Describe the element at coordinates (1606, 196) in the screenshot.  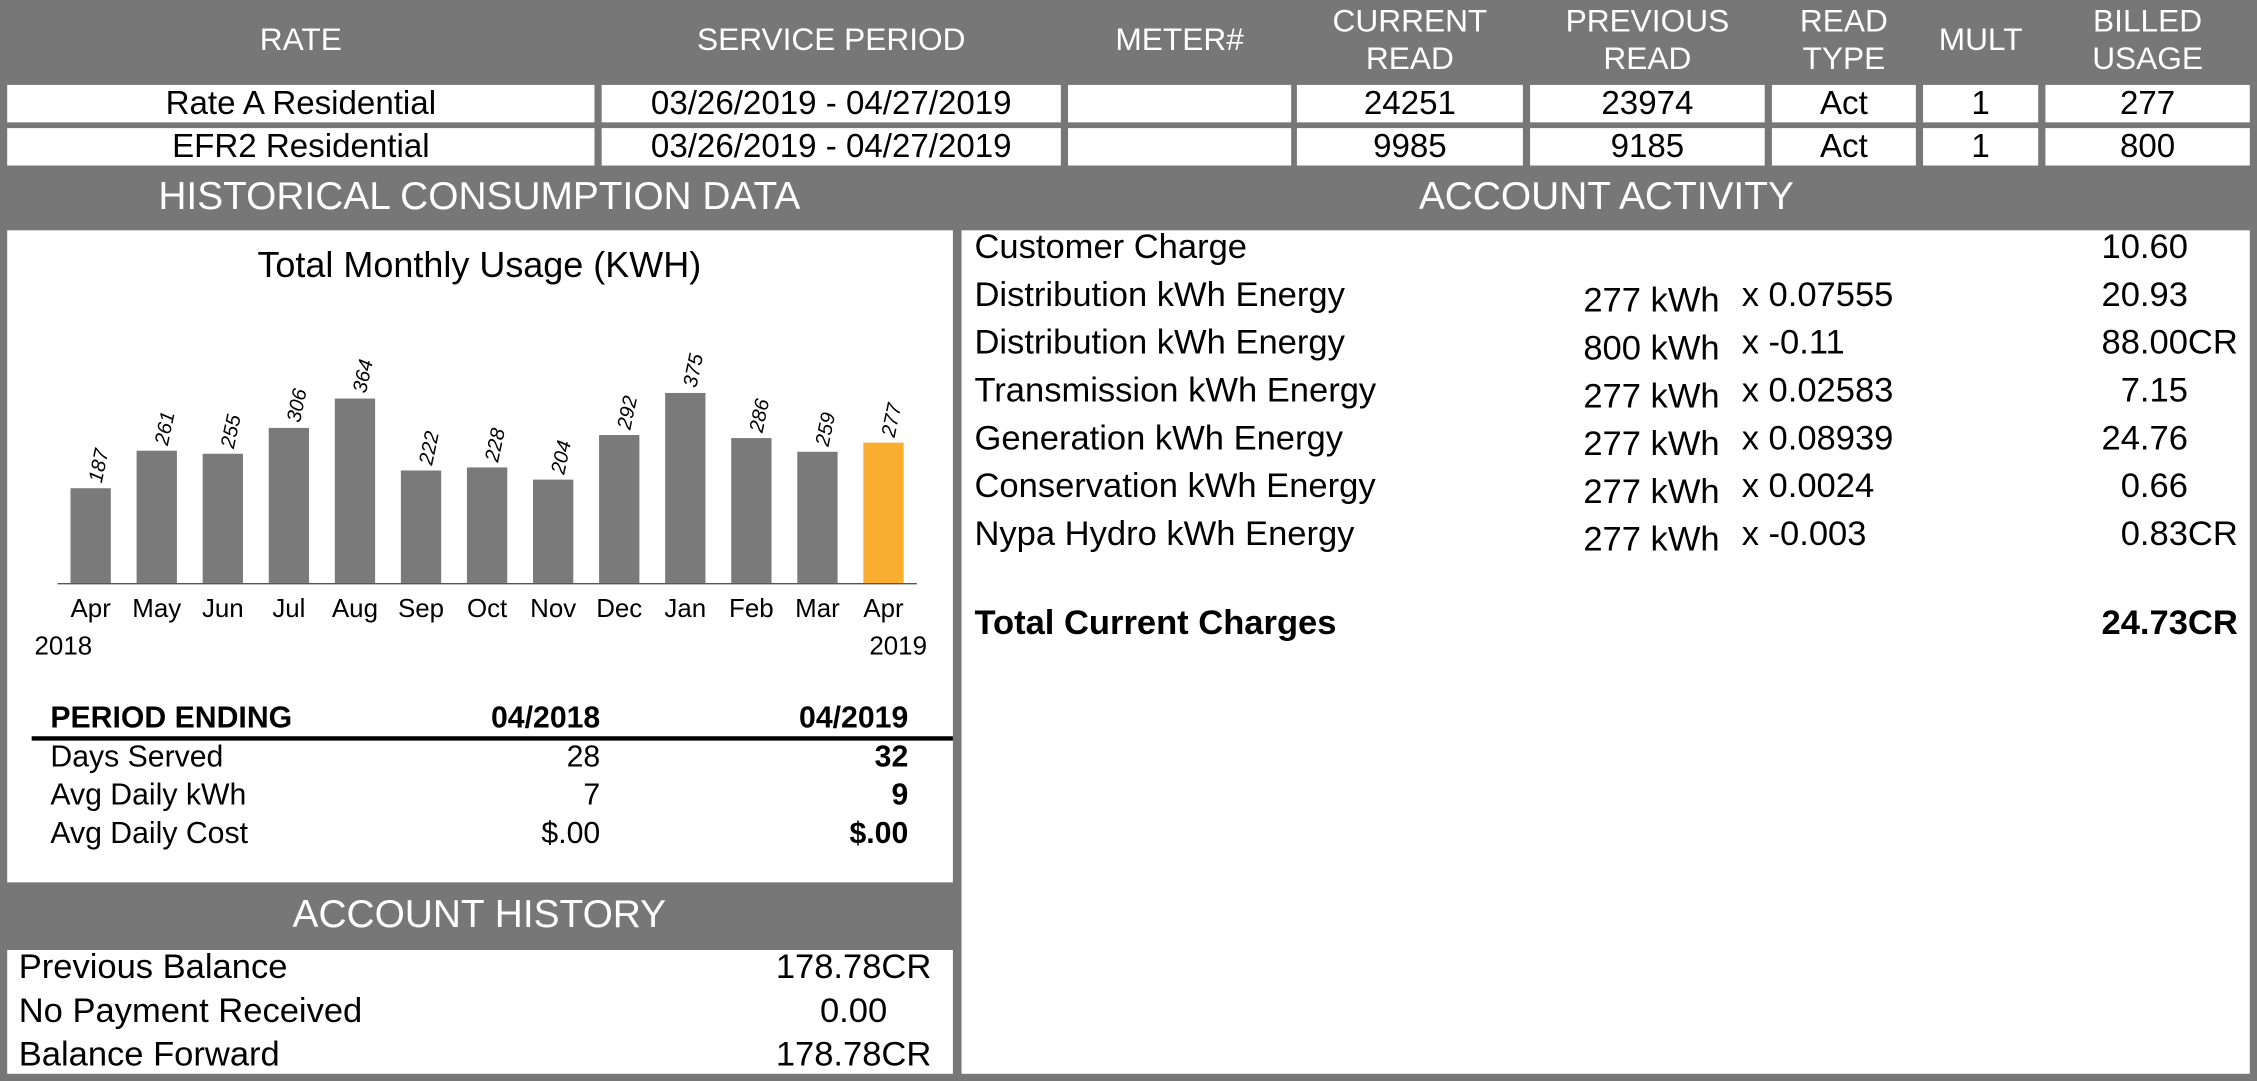
I see `section-title: ACCOUNT ACTIVITY` at that location.